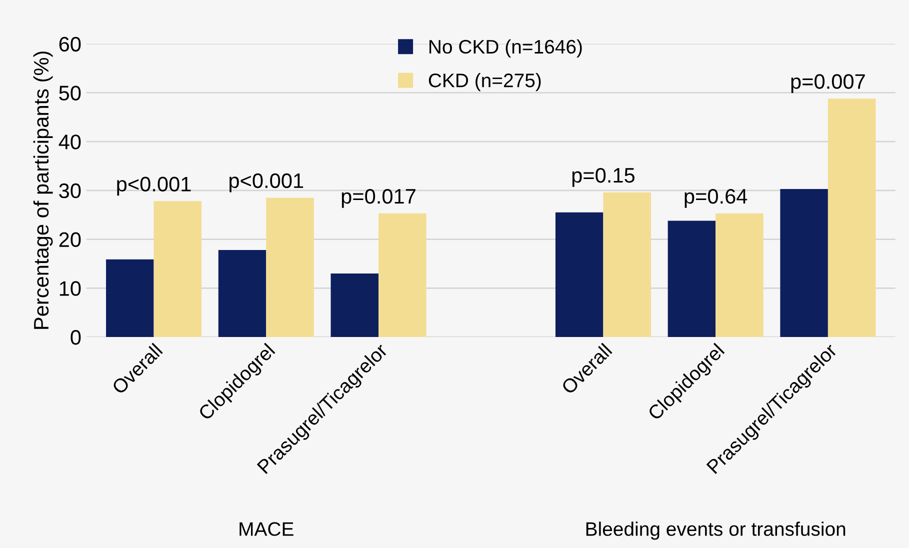  What do you see at coordinates (43, 190) in the screenshot?
I see `y-axis-title: Percentage of participants (%)` at bounding box center [43, 190].